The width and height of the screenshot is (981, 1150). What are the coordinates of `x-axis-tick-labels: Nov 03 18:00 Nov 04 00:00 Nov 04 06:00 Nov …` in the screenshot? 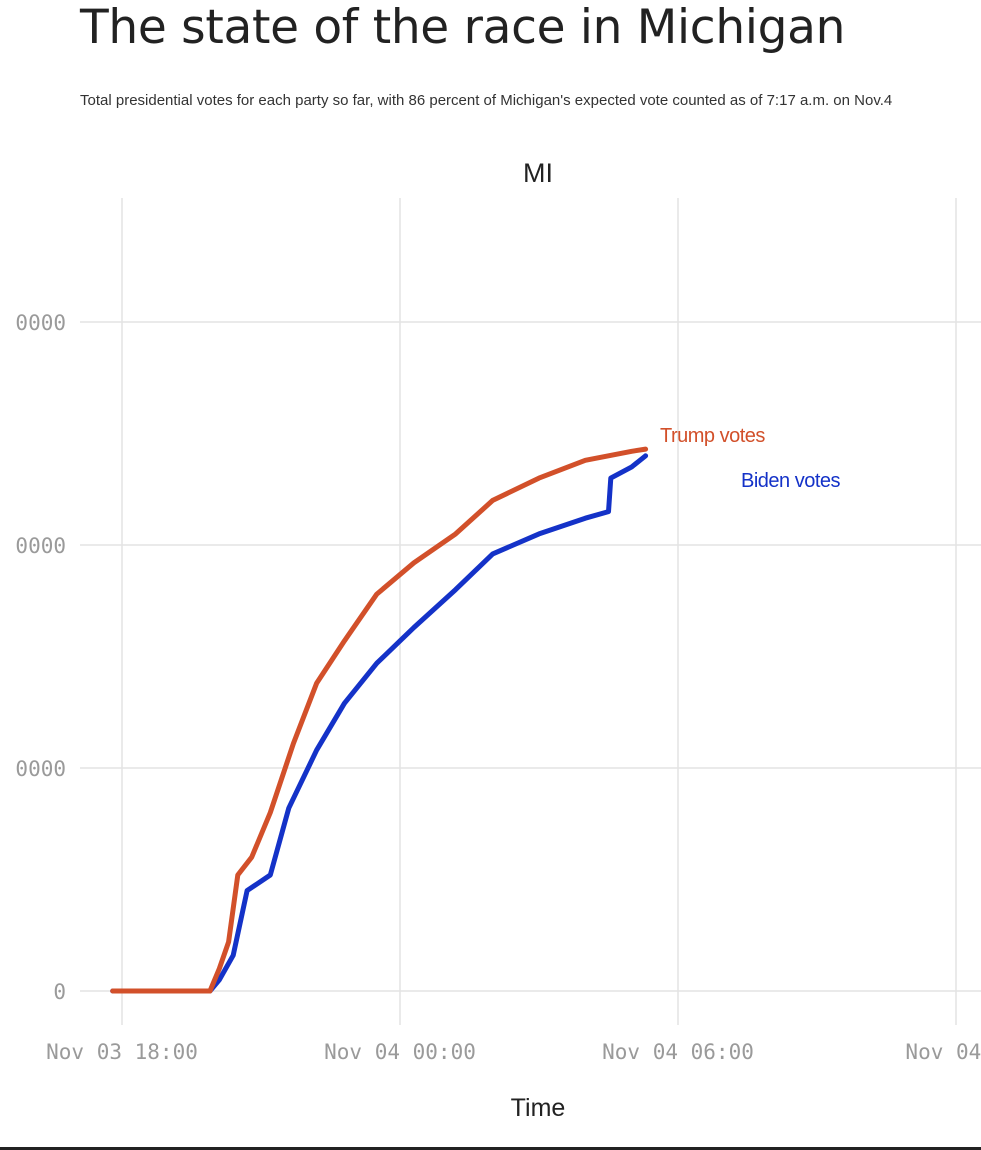 It's located at (513, 1052).